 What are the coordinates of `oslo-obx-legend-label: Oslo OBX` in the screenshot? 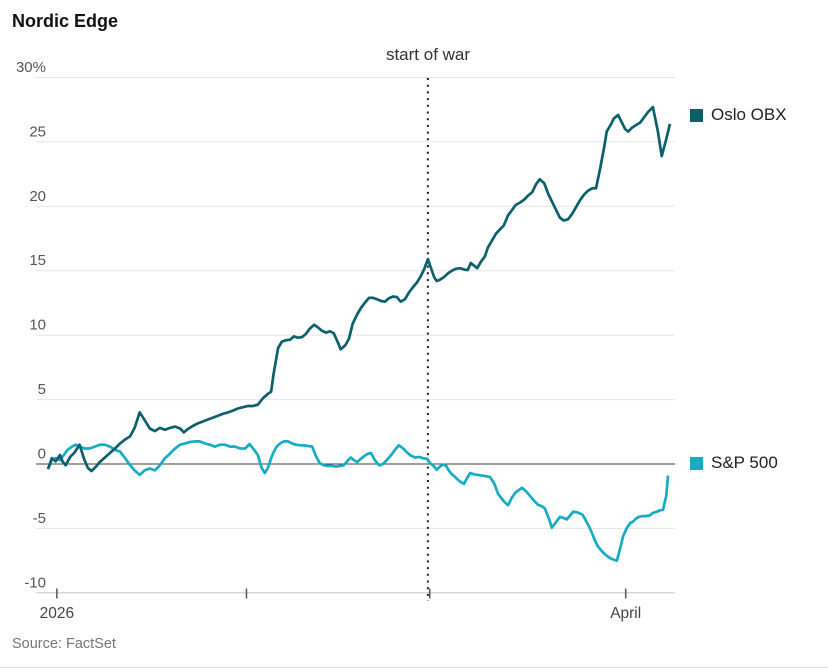 It's located at (749, 114).